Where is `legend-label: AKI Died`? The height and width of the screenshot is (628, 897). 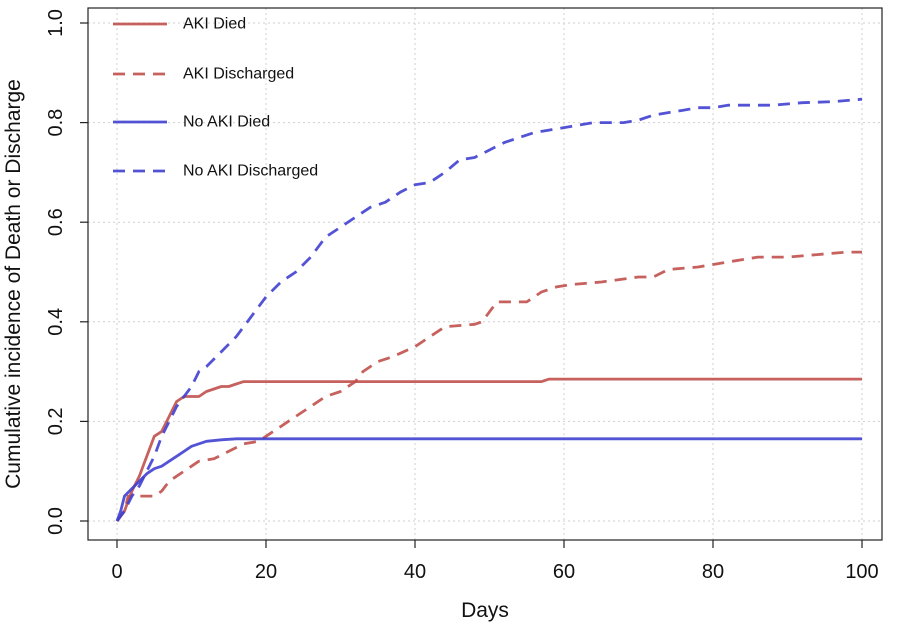
legend-label: AKI Died is located at coordinates (214, 24).